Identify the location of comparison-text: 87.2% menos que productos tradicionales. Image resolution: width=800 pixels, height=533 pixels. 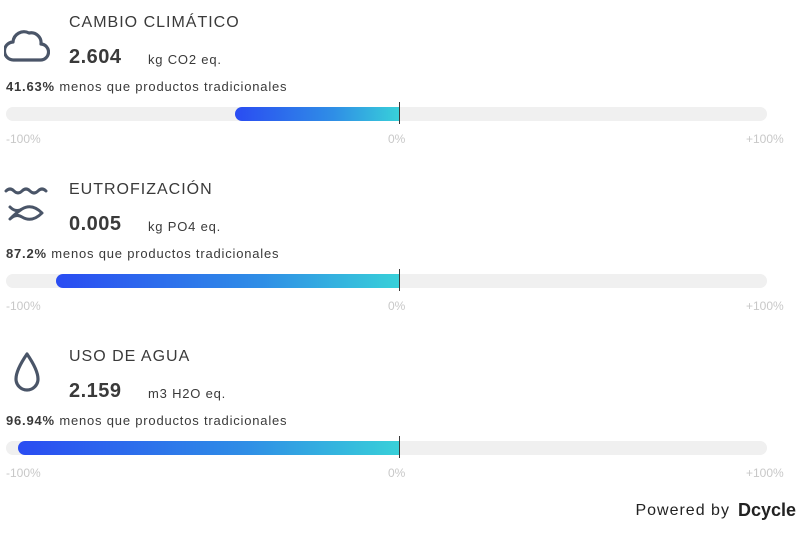
(142, 253).